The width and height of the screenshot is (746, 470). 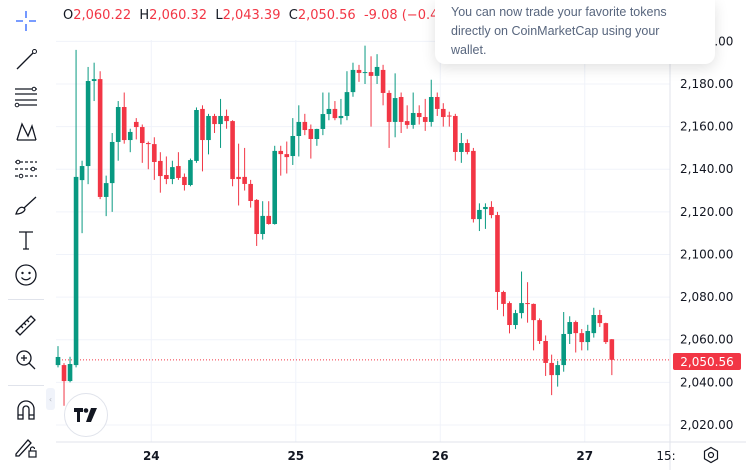 What do you see at coordinates (706, 254) in the screenshot?
I see `price-tick-label: 2,100.00` at bounding box center [706, 254].